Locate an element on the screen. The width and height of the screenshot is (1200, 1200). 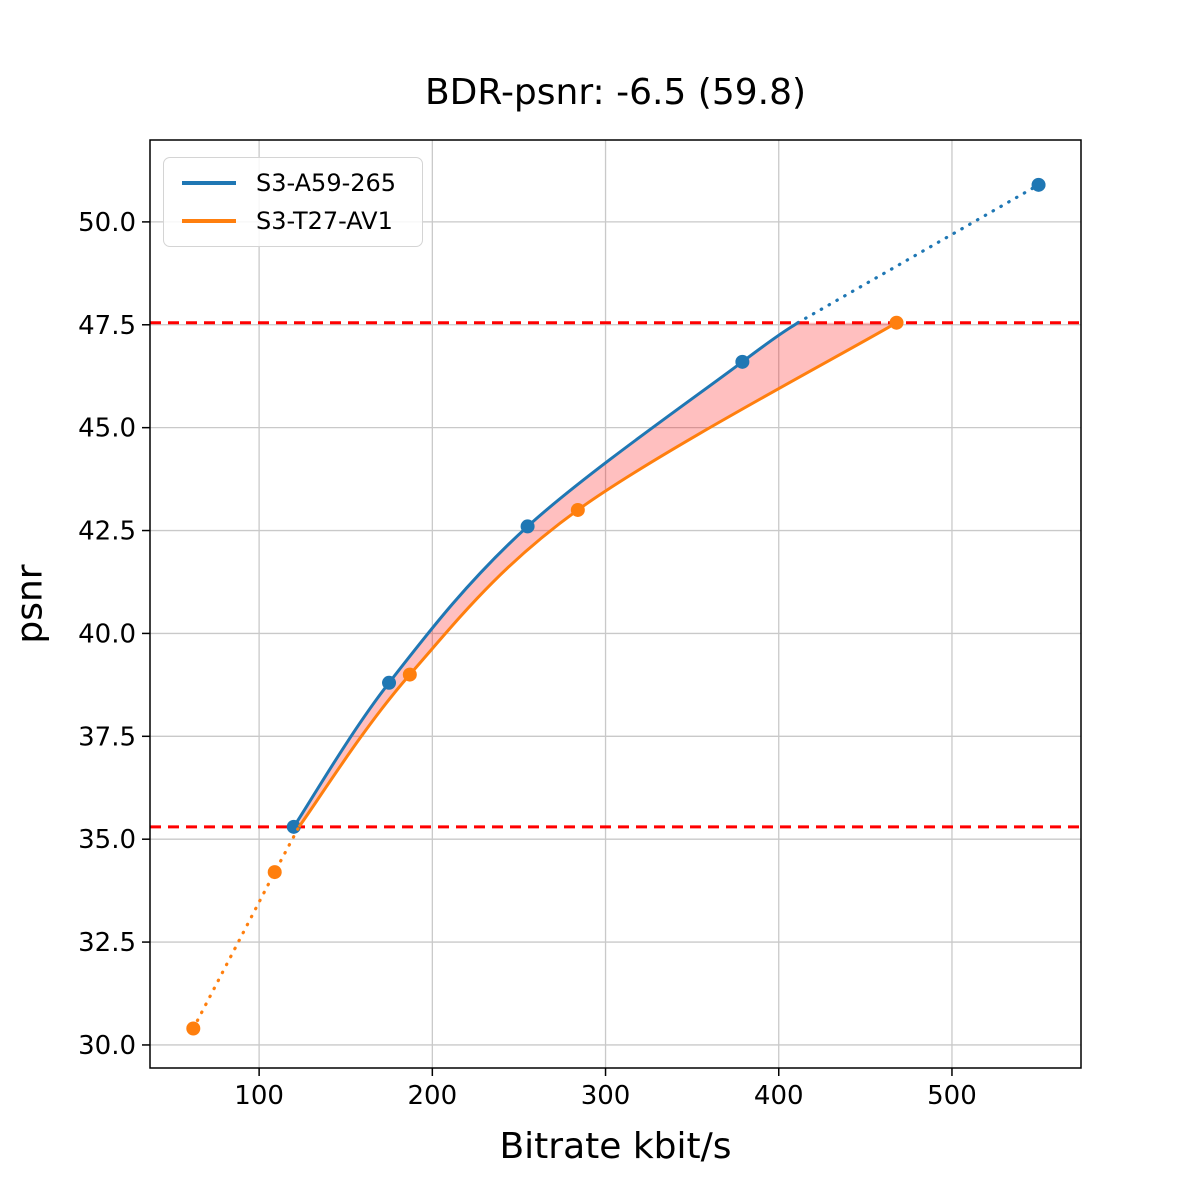
y-tick-label: 40.0 is located at coordinates (107, 634).